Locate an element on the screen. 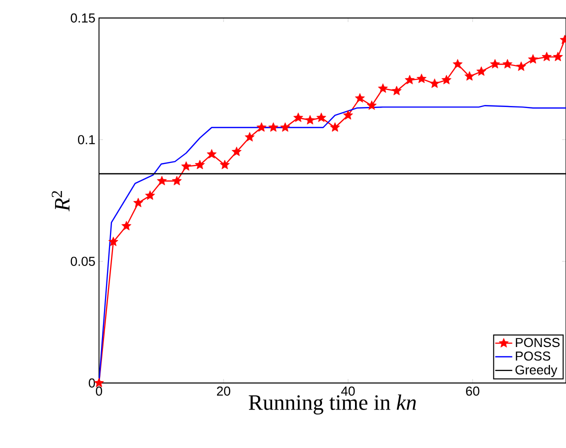  legend-label: Greedy is located at coordinates (536, 371).